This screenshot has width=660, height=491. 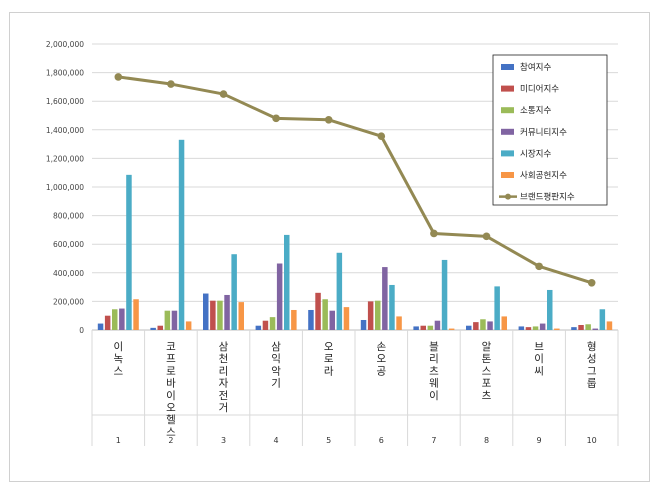 I want to click on y-tick-label: 1,200,000, so click(x=65, y=158).